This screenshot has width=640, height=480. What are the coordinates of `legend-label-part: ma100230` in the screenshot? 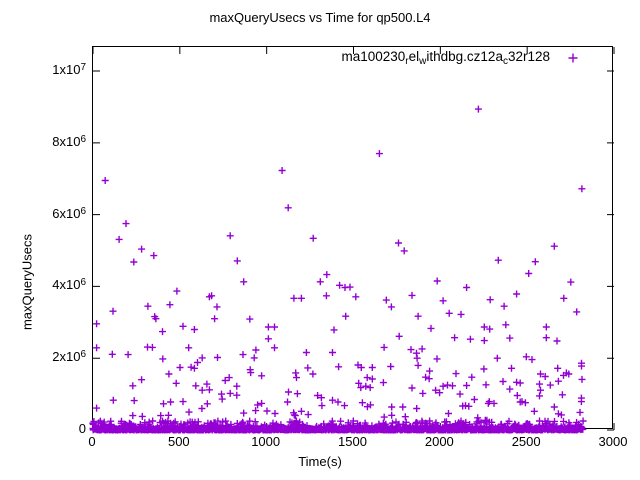 It's located at (373, 56).